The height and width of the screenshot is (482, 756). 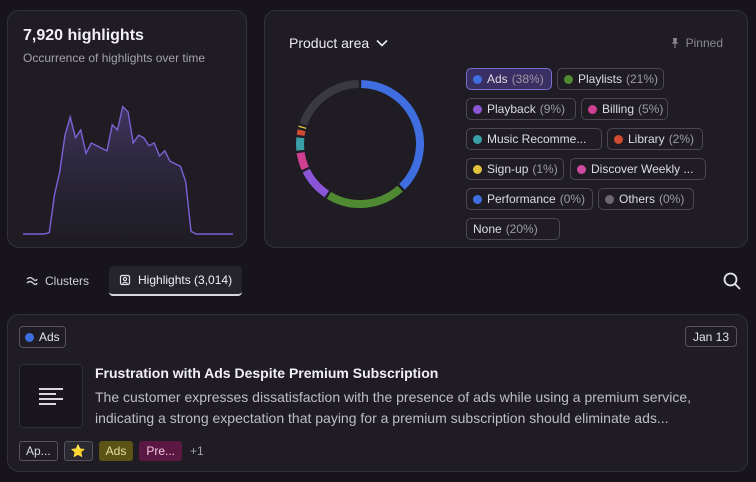 What do you see at coordinates (83, 35) in the screenshot?
I see `highlights-count: 7,920 highlights` at bounding box center [83, 35].